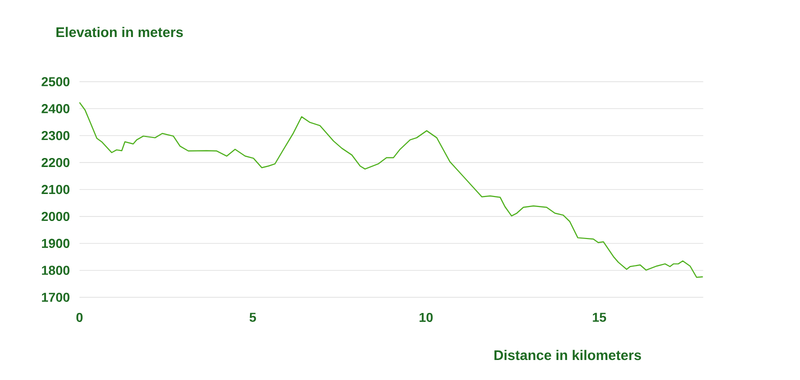 This screenshot has width=800, height=380. Describe the element at coordinates (56, 270) in the screenshot. I see `y-tick-label: 1800` at that location.